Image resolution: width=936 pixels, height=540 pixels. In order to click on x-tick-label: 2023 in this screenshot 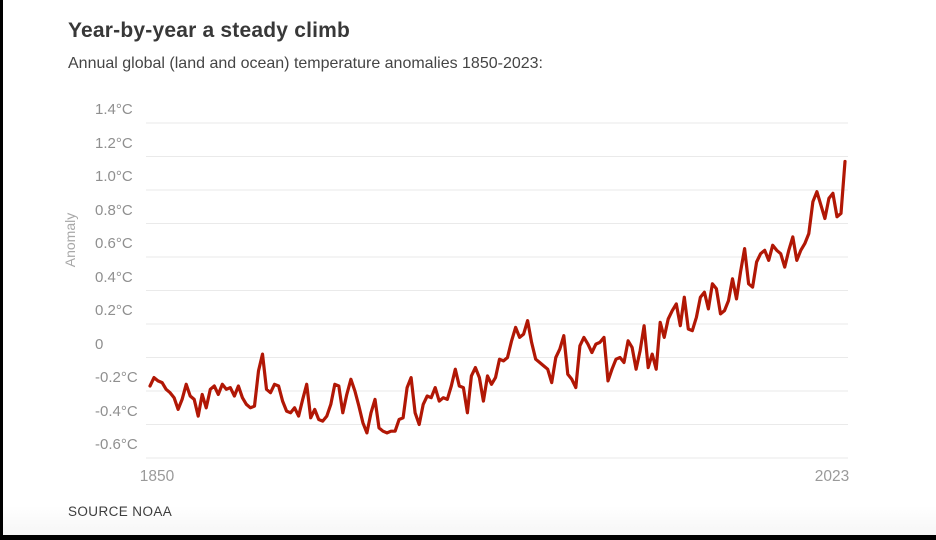, I will do `click(832, 476)`.